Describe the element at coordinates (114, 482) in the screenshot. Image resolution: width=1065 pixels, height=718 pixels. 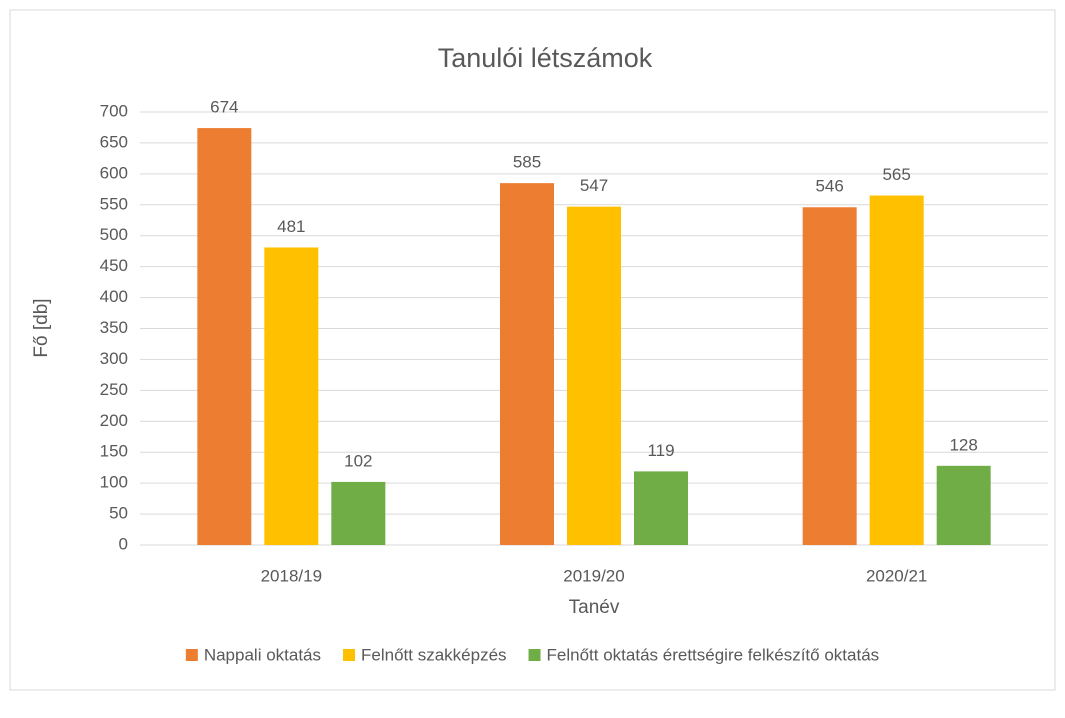
I see `y-tick-label: 100` at that location.